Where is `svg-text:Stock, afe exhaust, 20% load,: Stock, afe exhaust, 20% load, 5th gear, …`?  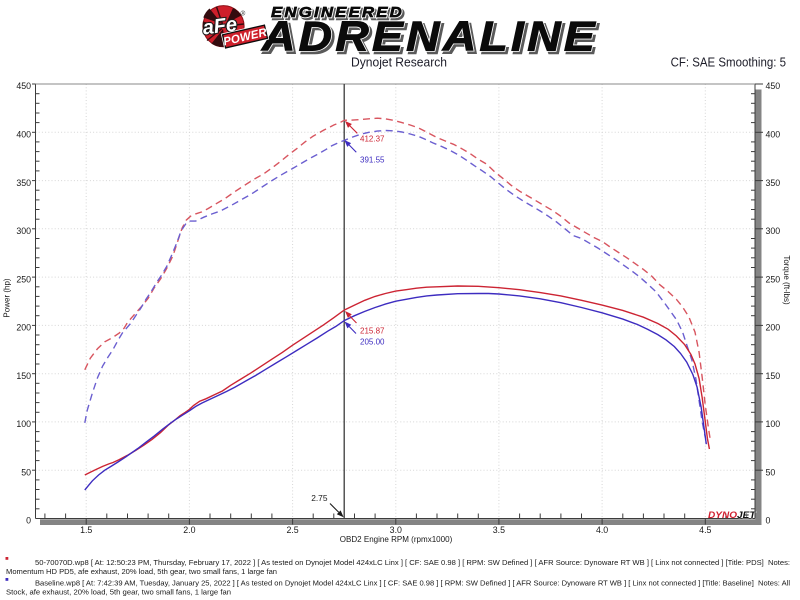
svg-text:Stock, afe exhaust, 20% load,: Stock, afe exhaust, 20% load, 5th gear, … is located at coordinates (118, 592).